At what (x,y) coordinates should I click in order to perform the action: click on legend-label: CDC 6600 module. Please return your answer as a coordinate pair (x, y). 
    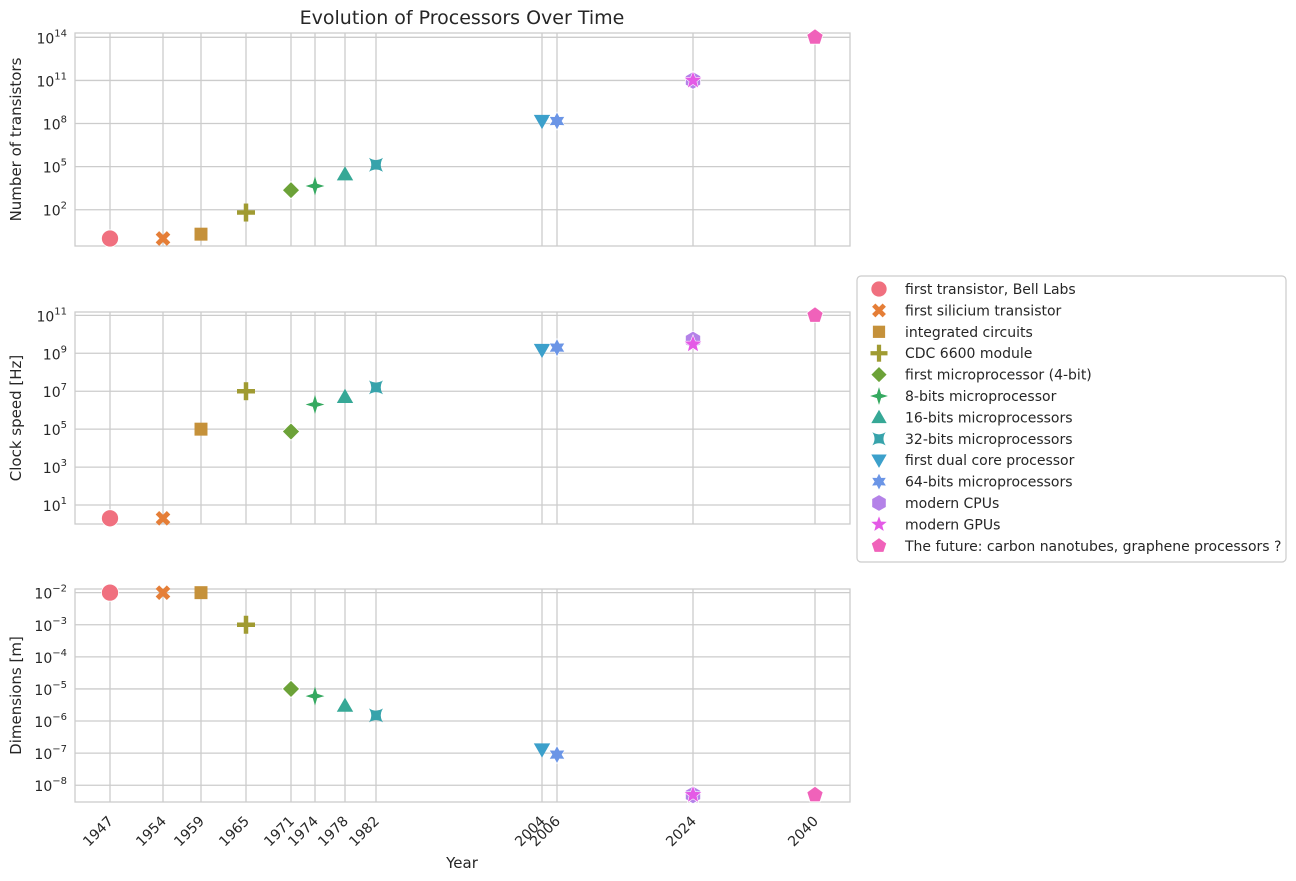
    Looking at the image, I should click on (968, 354).